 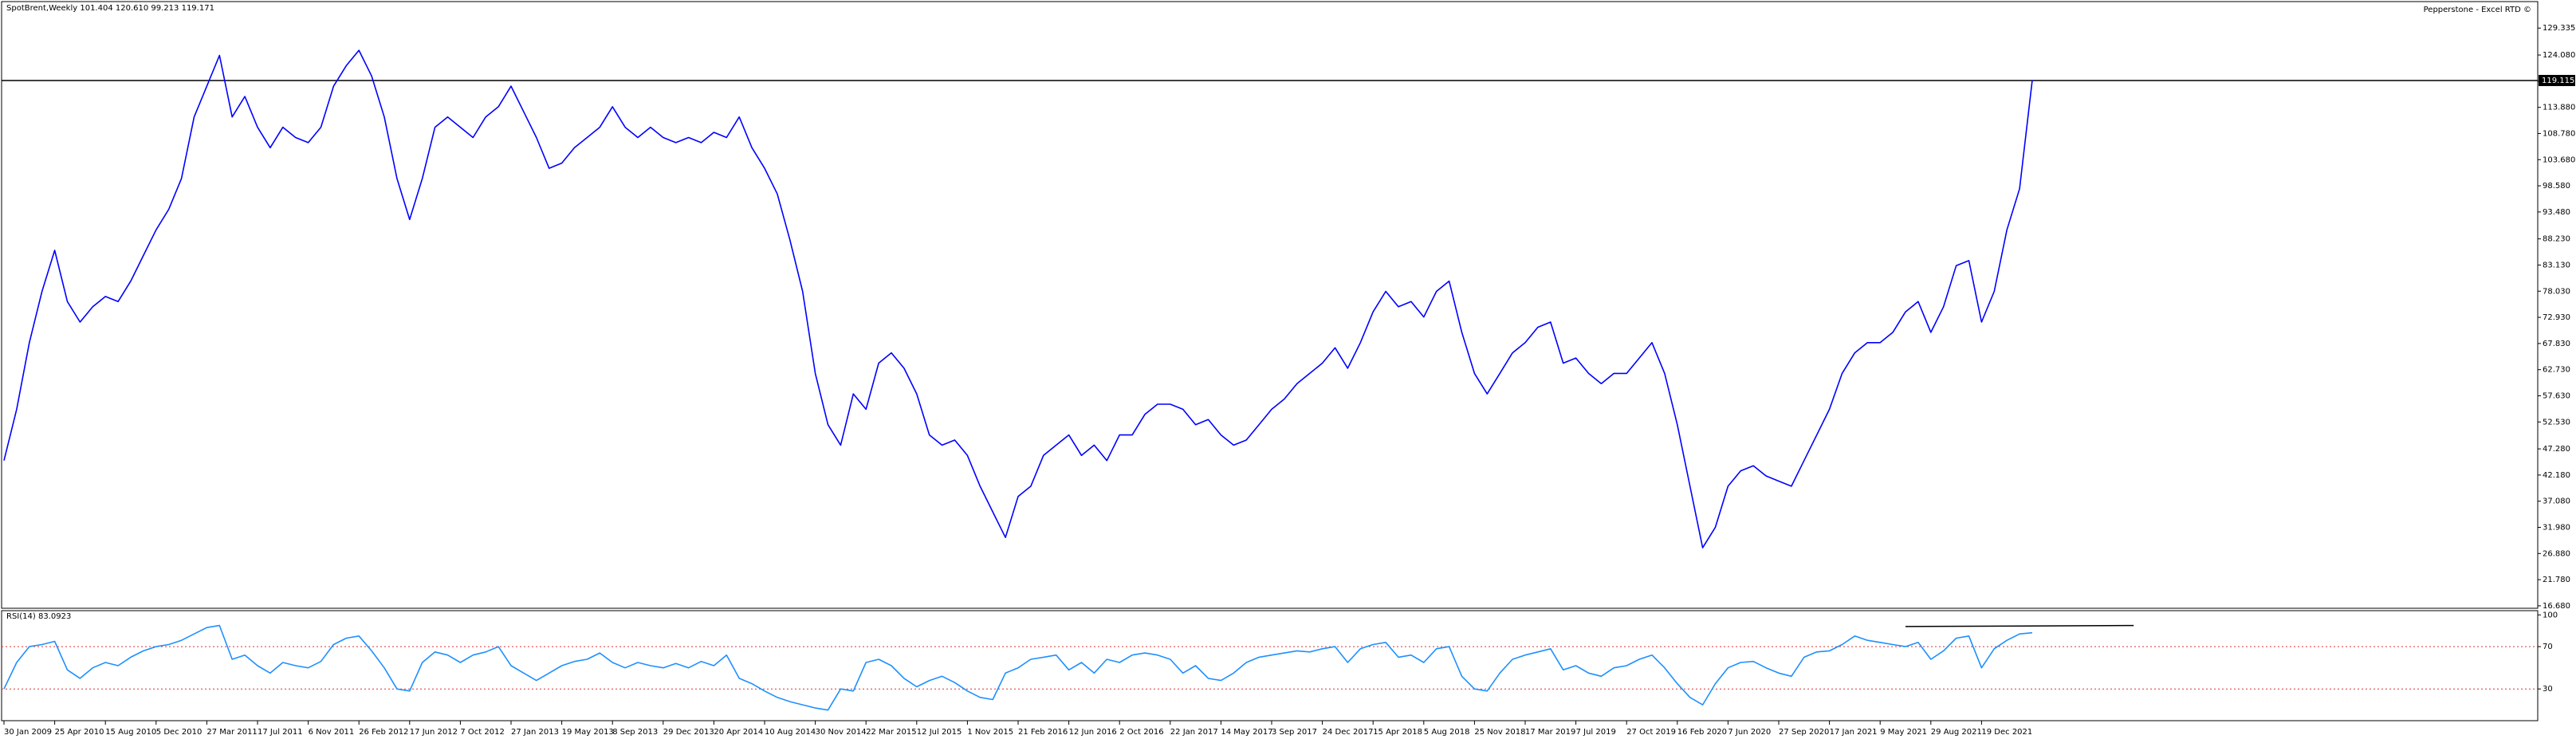 What do you see at coordinates (1651, 732) in the screenshot?
I see `x-tick-label: 27 Oct 2019` at bounding box center [1651, 732].